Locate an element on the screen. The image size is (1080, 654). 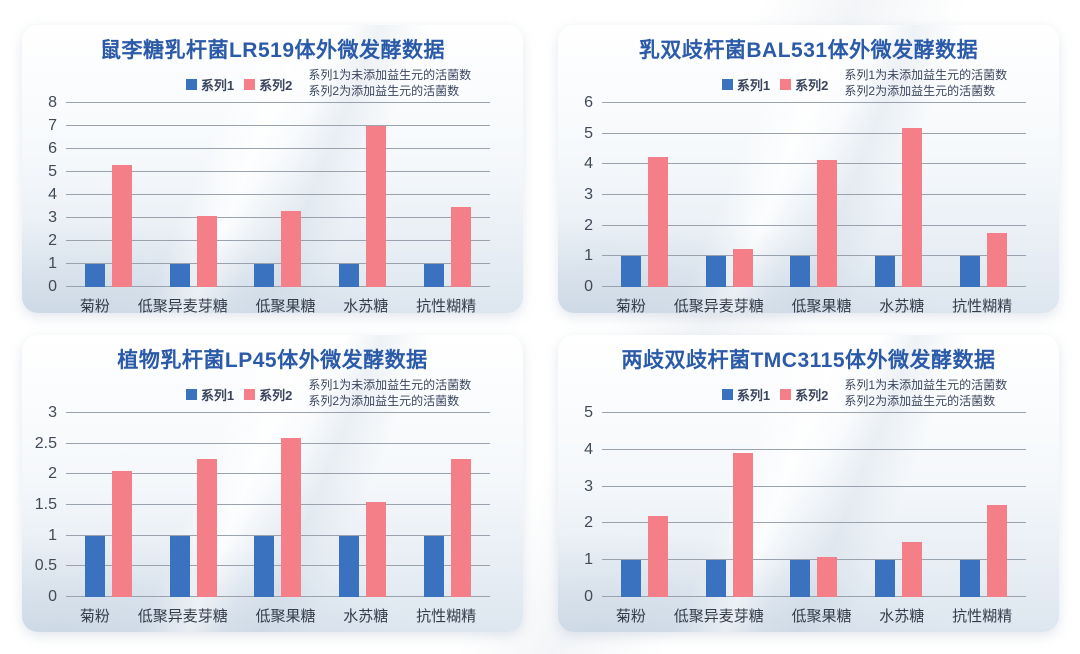
plot-area: 3 2.5 2 1.5 1 0.5 0 is located at coordinates (262, 504).